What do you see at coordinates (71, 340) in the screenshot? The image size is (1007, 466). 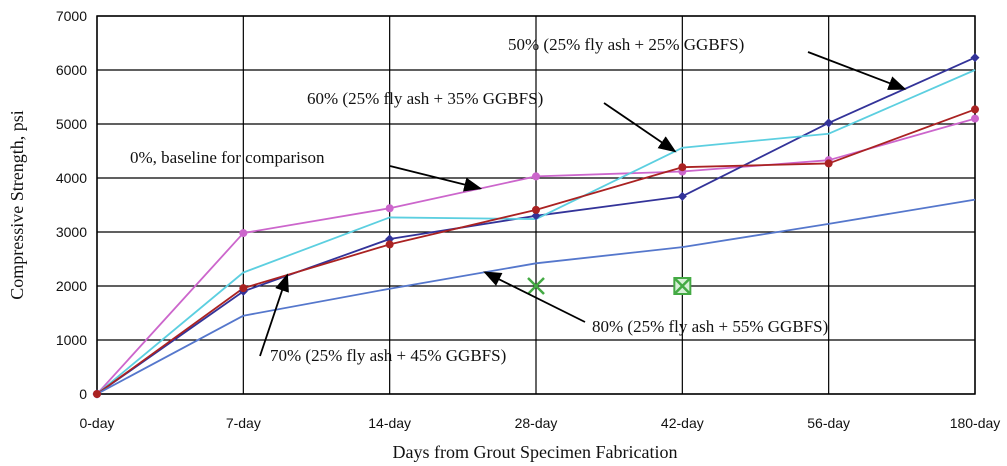 I see `y-tick-label: 1000` at bounding box center [71, 340].